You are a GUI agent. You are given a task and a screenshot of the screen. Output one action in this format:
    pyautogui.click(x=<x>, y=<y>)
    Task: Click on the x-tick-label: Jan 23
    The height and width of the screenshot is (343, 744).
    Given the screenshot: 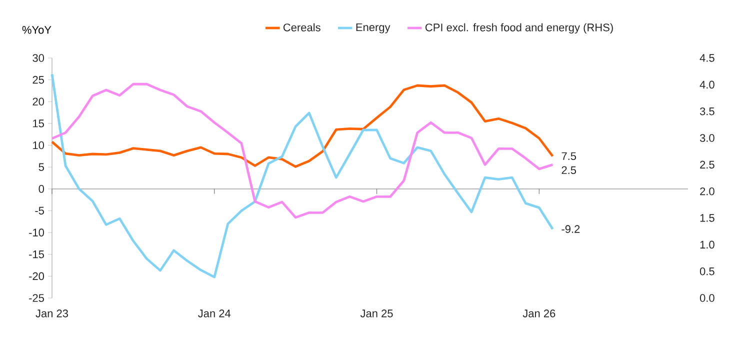 What is the action you would take?
    pyautogui.click(x=52, y=314)
    